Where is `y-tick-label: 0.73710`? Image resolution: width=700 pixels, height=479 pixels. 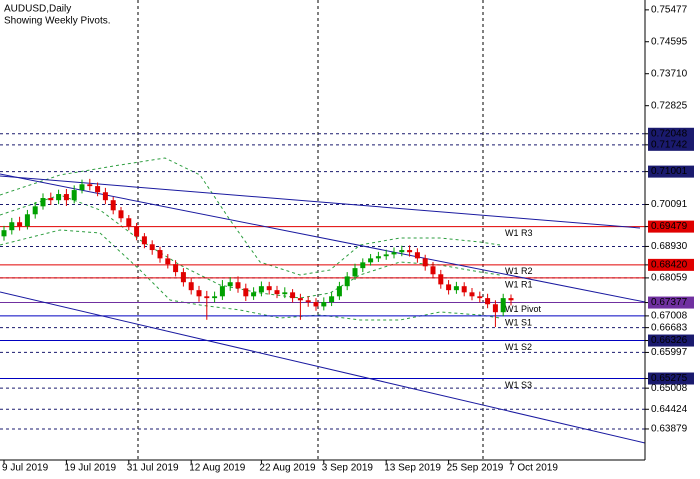 y-tick-label: 0.73710 is located at coordinates (669, 73).